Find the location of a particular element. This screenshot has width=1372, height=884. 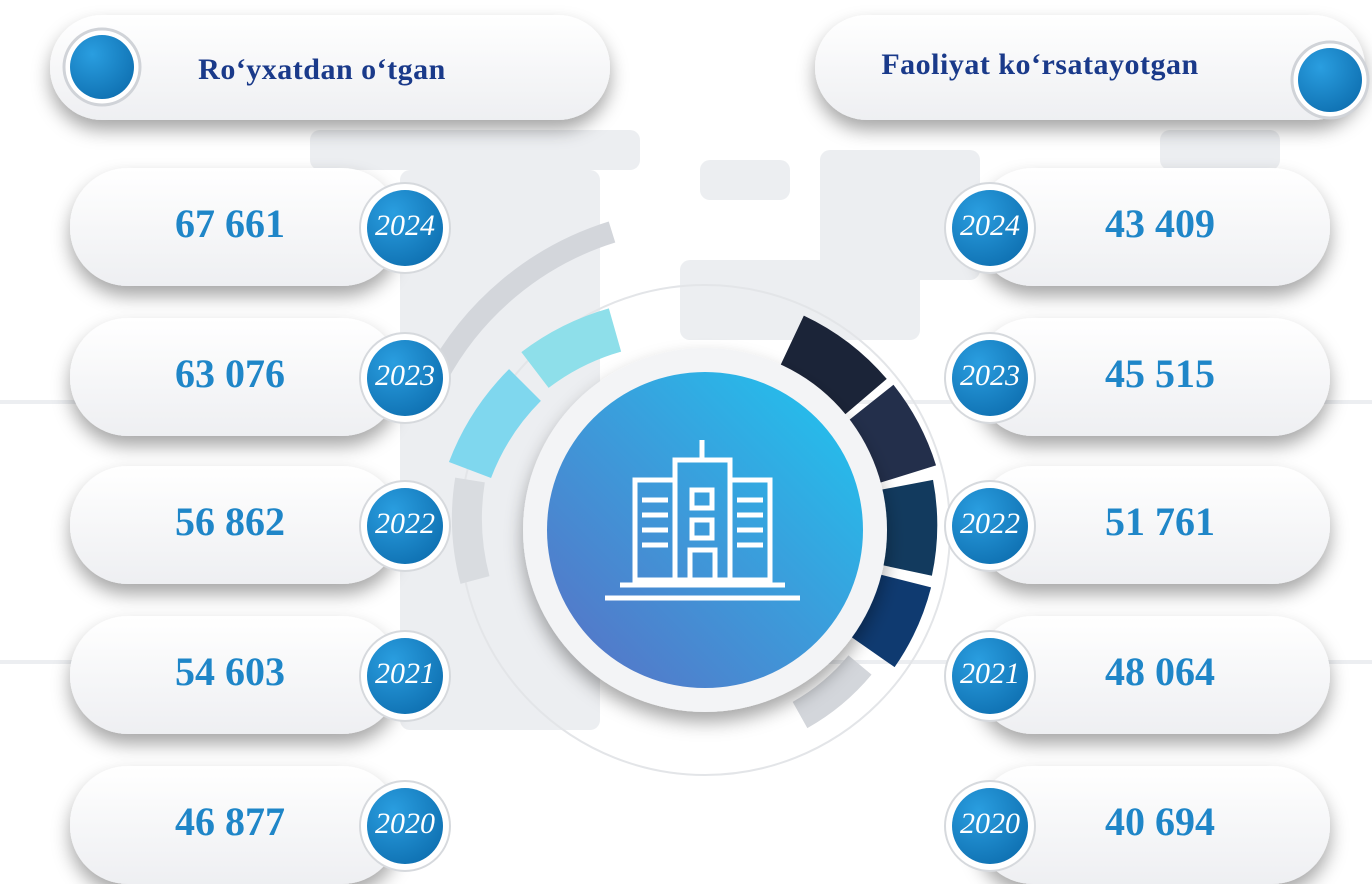

left-title: Ro‘yxatdan o‘tgan is located at coordinates (322, 69).